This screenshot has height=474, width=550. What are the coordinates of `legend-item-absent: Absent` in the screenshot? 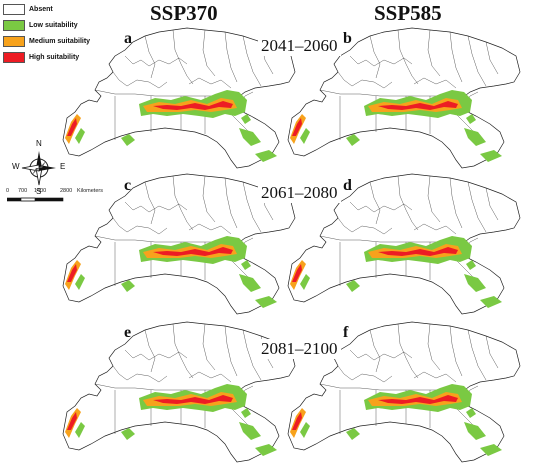 It's located at (46, 9).